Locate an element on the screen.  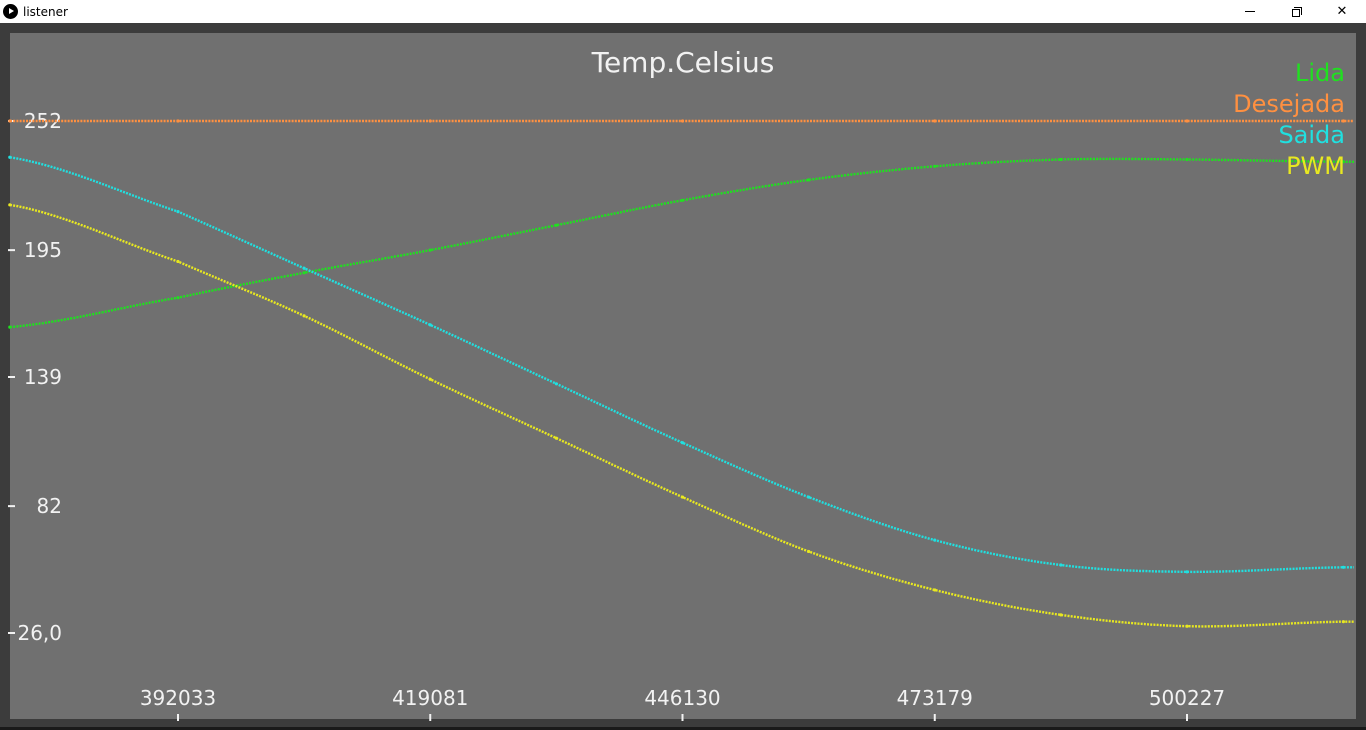
restore-button is located at coordinates (1296, 11).